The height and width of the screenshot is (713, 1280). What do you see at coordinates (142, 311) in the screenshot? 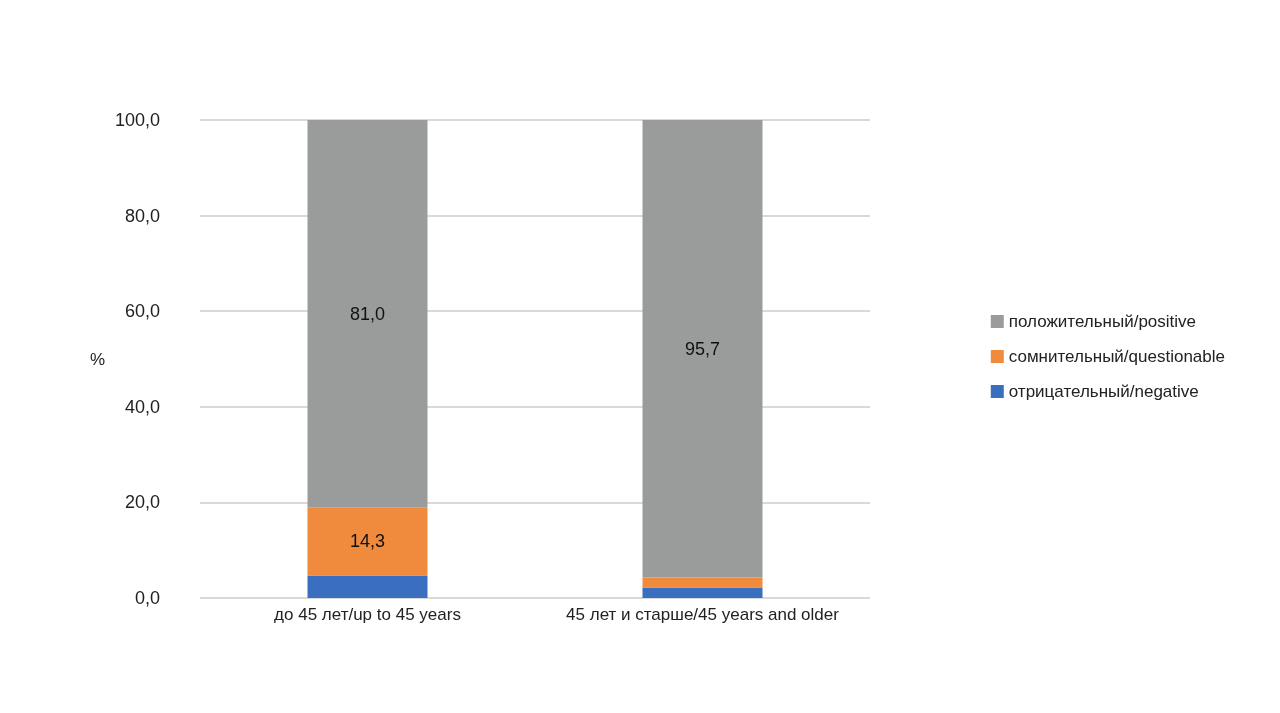
I see `y-tick-label: 60,0` at bounding box center [142, 311].